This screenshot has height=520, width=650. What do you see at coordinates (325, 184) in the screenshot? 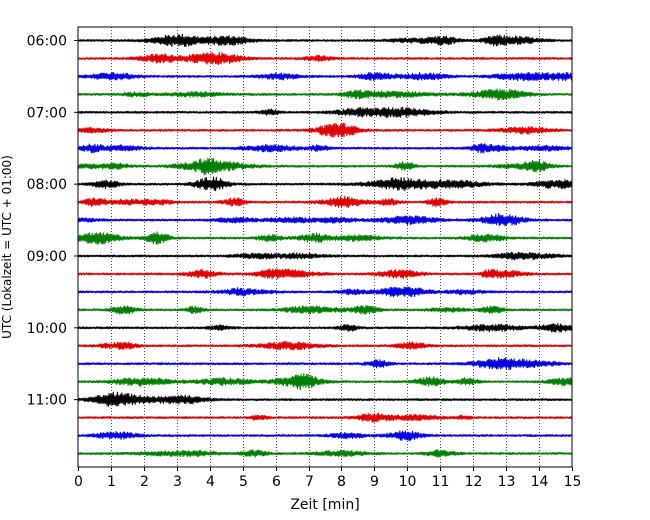
I see `trace-08:00` at bounding box center [325, 184].